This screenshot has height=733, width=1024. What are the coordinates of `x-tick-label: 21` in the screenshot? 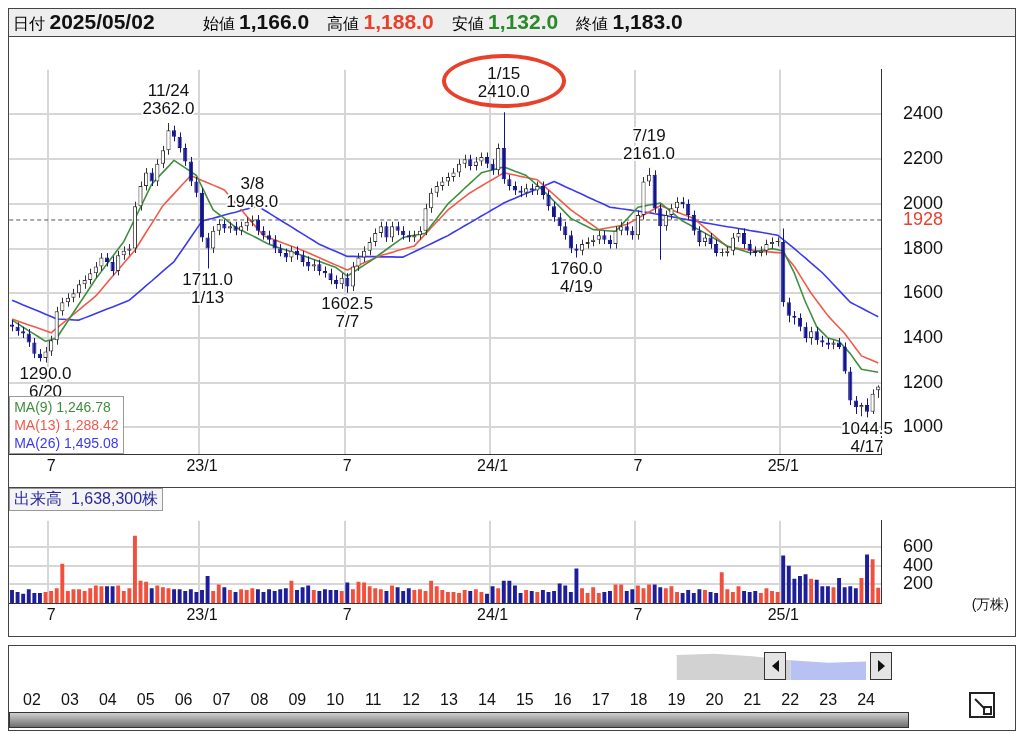 It's located at (752, 700).